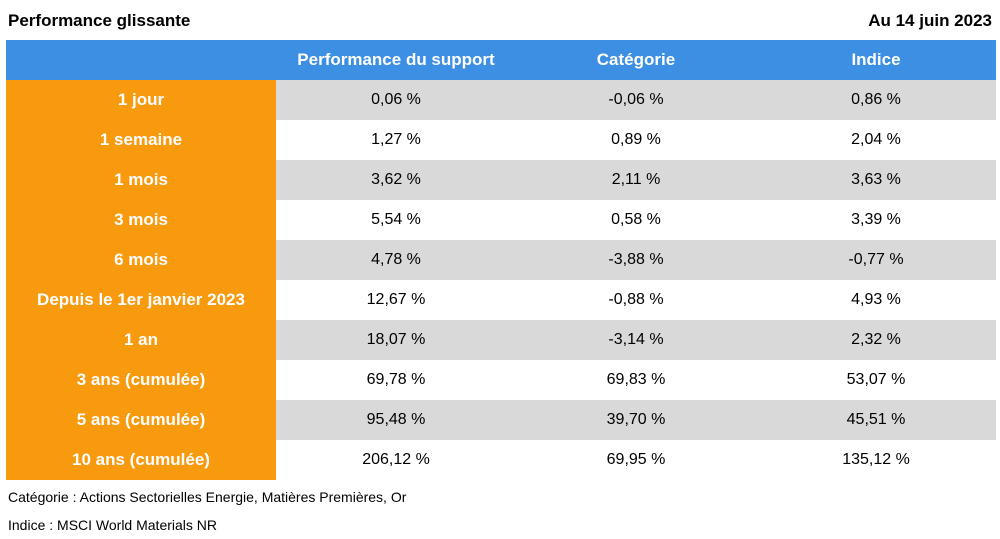 Image resolution: width=1000 pixels, height=539 pixels. What do you see at coordinates (141, 460) in the screenshot?
I see `row-label: 10 ans (cumulée)` at bounding box center [141, 460].